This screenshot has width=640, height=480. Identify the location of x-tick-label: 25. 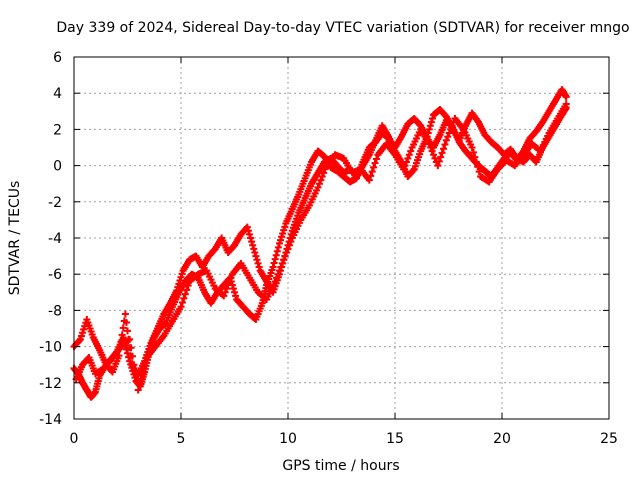
(609, 439).